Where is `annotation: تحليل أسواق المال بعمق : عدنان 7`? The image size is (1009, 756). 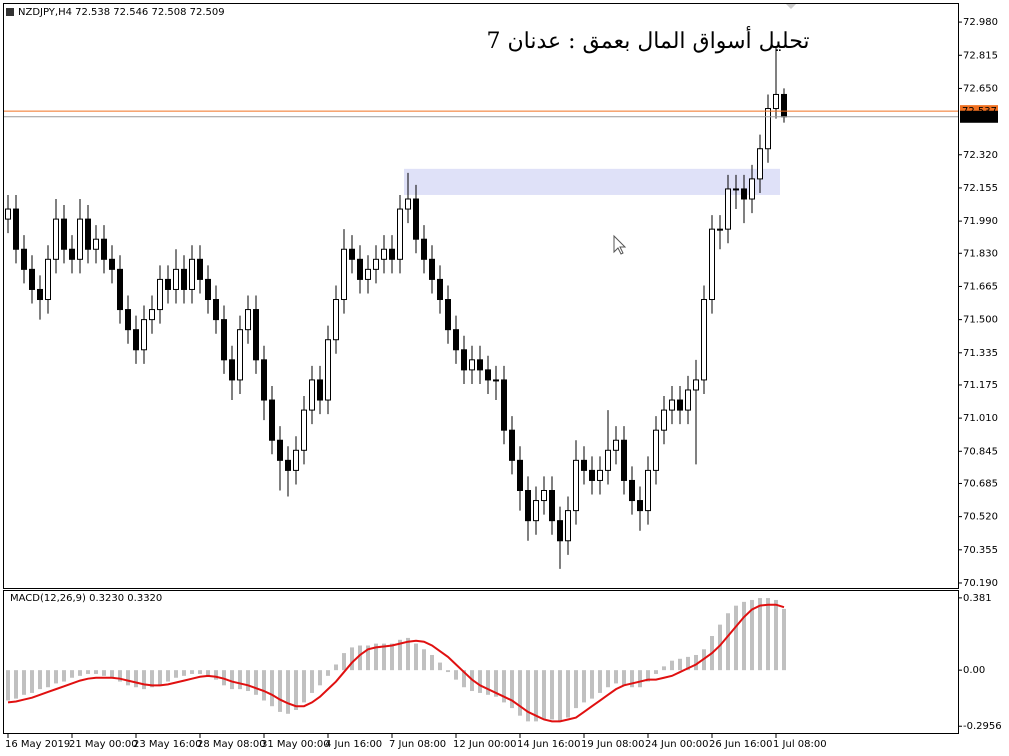
annotation: تحليل أسواق المال بعمق : عدنان 7 is located at coordinates (647, 39).